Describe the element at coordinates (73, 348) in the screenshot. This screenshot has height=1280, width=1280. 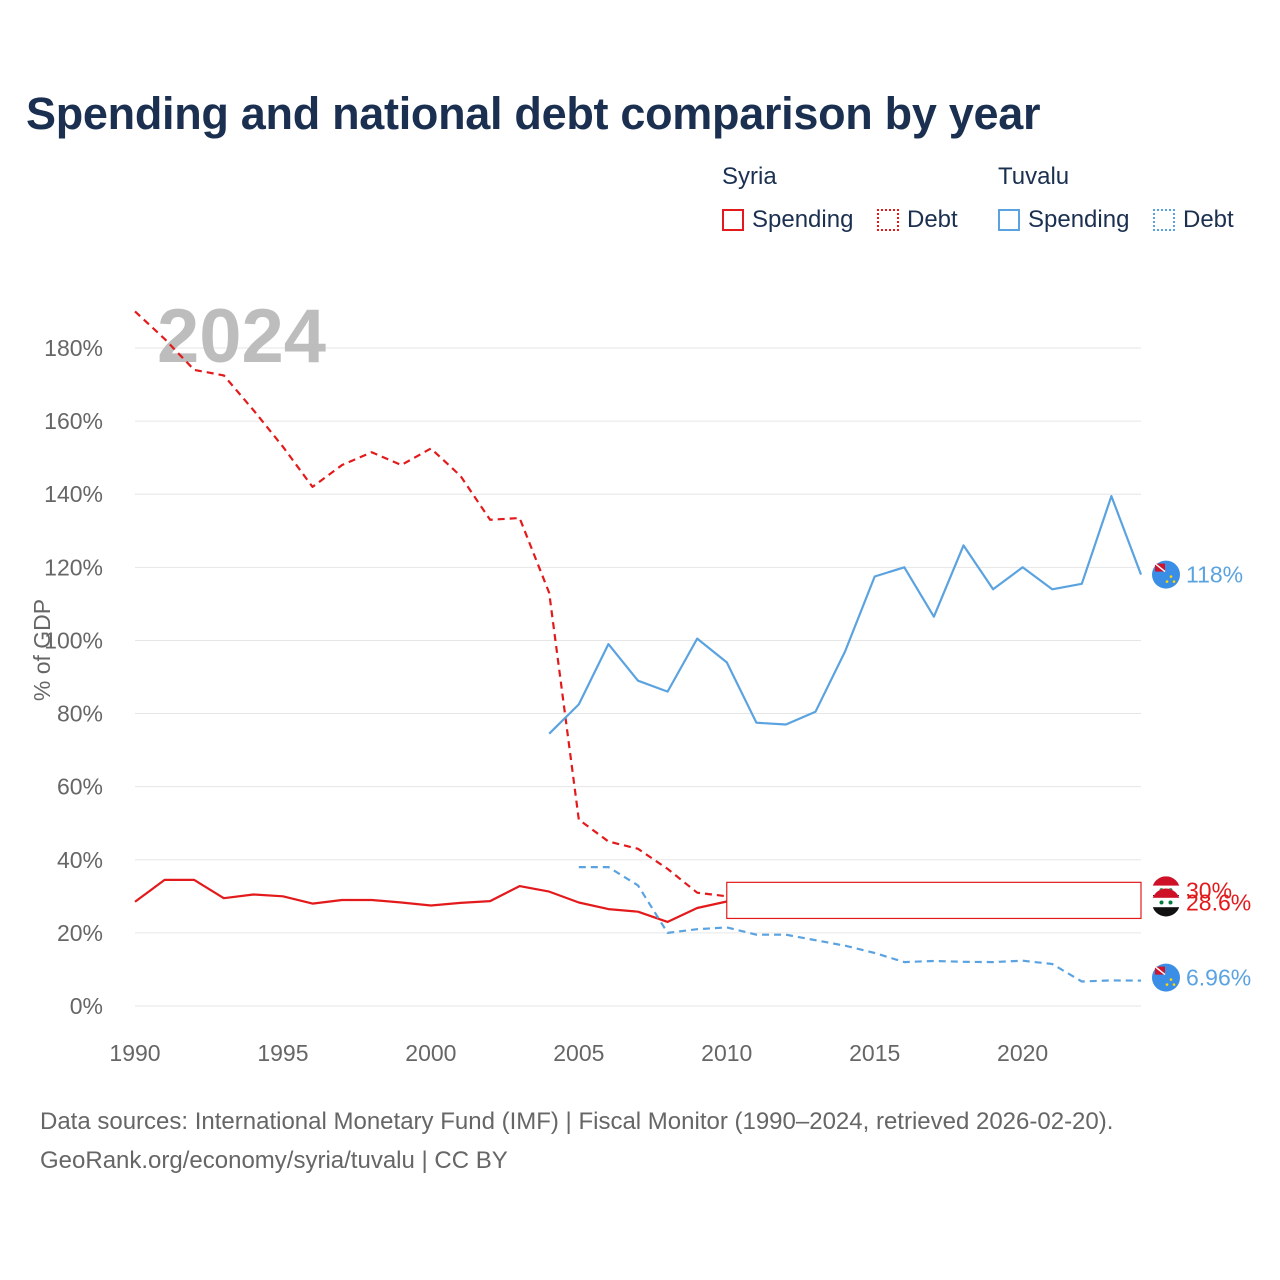
I see `y-tick-label: 180%` at that location.